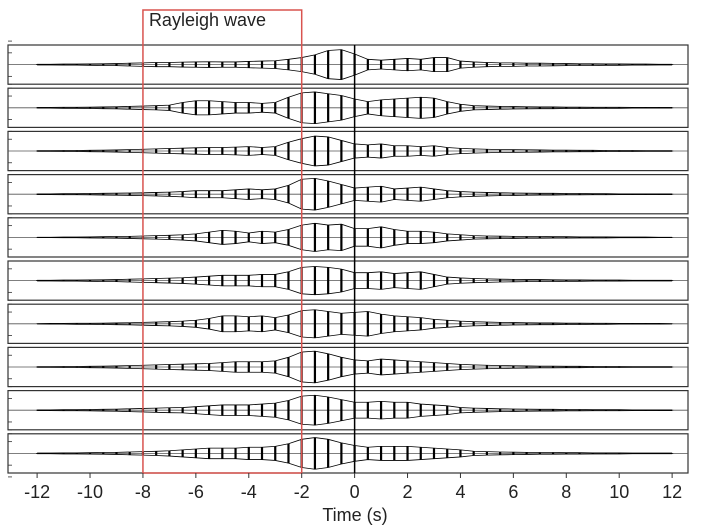 This screenshot has height=532, width=701. I want to click on x-tick-label: 8, so click(566, 492).